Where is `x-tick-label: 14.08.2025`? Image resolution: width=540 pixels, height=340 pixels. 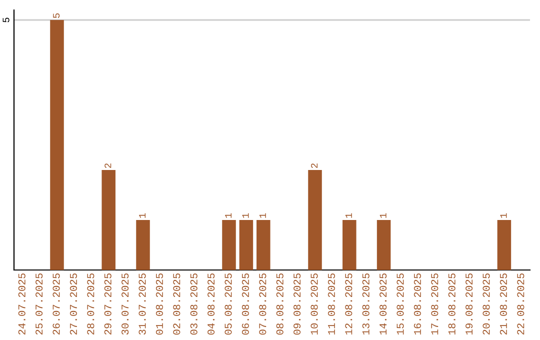
x-tick-label: 14.08.2025 is located at coordinates (383, 304).